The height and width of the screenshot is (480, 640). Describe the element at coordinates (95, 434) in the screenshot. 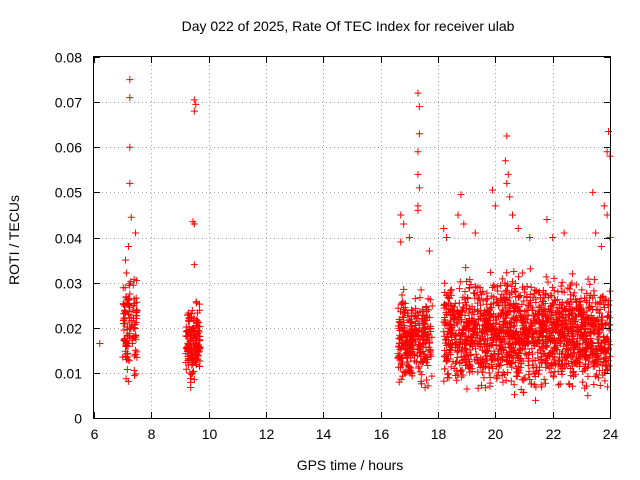

I see `x-tick-label: 6` at that location.